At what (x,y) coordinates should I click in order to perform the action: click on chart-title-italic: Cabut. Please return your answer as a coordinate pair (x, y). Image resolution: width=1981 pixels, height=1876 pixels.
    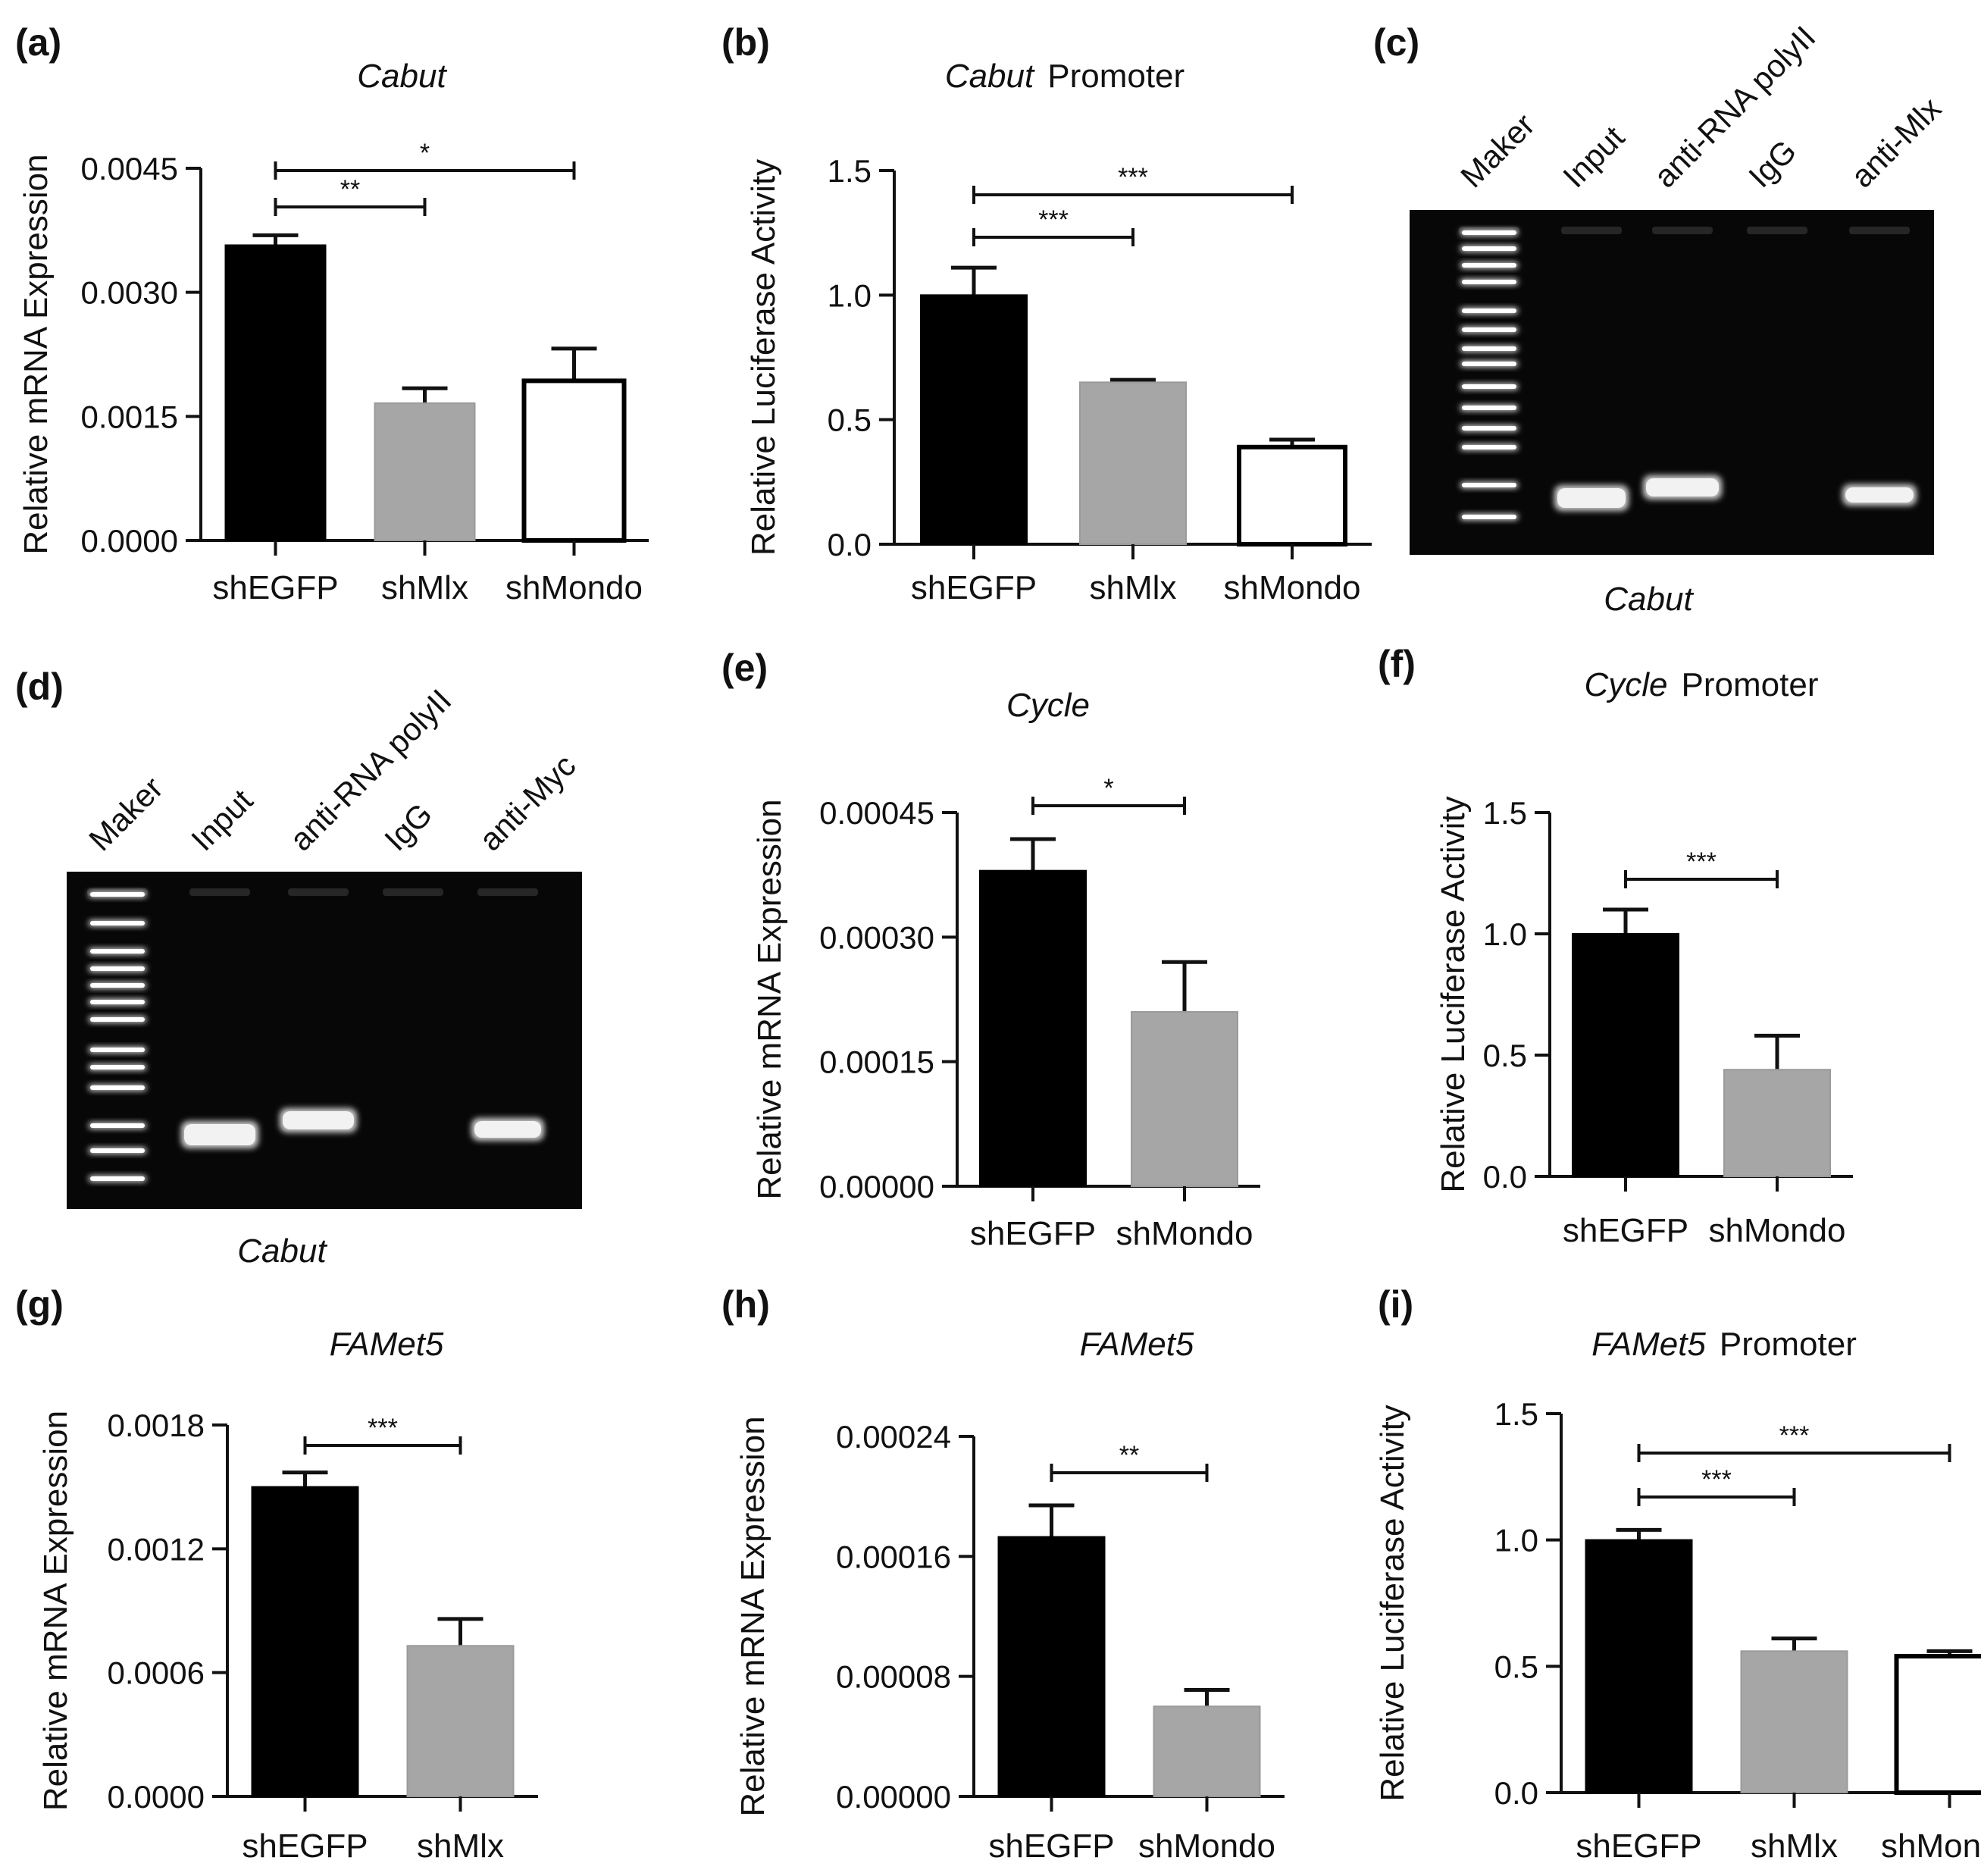
    Looking at the image, I should click on (402, 76).